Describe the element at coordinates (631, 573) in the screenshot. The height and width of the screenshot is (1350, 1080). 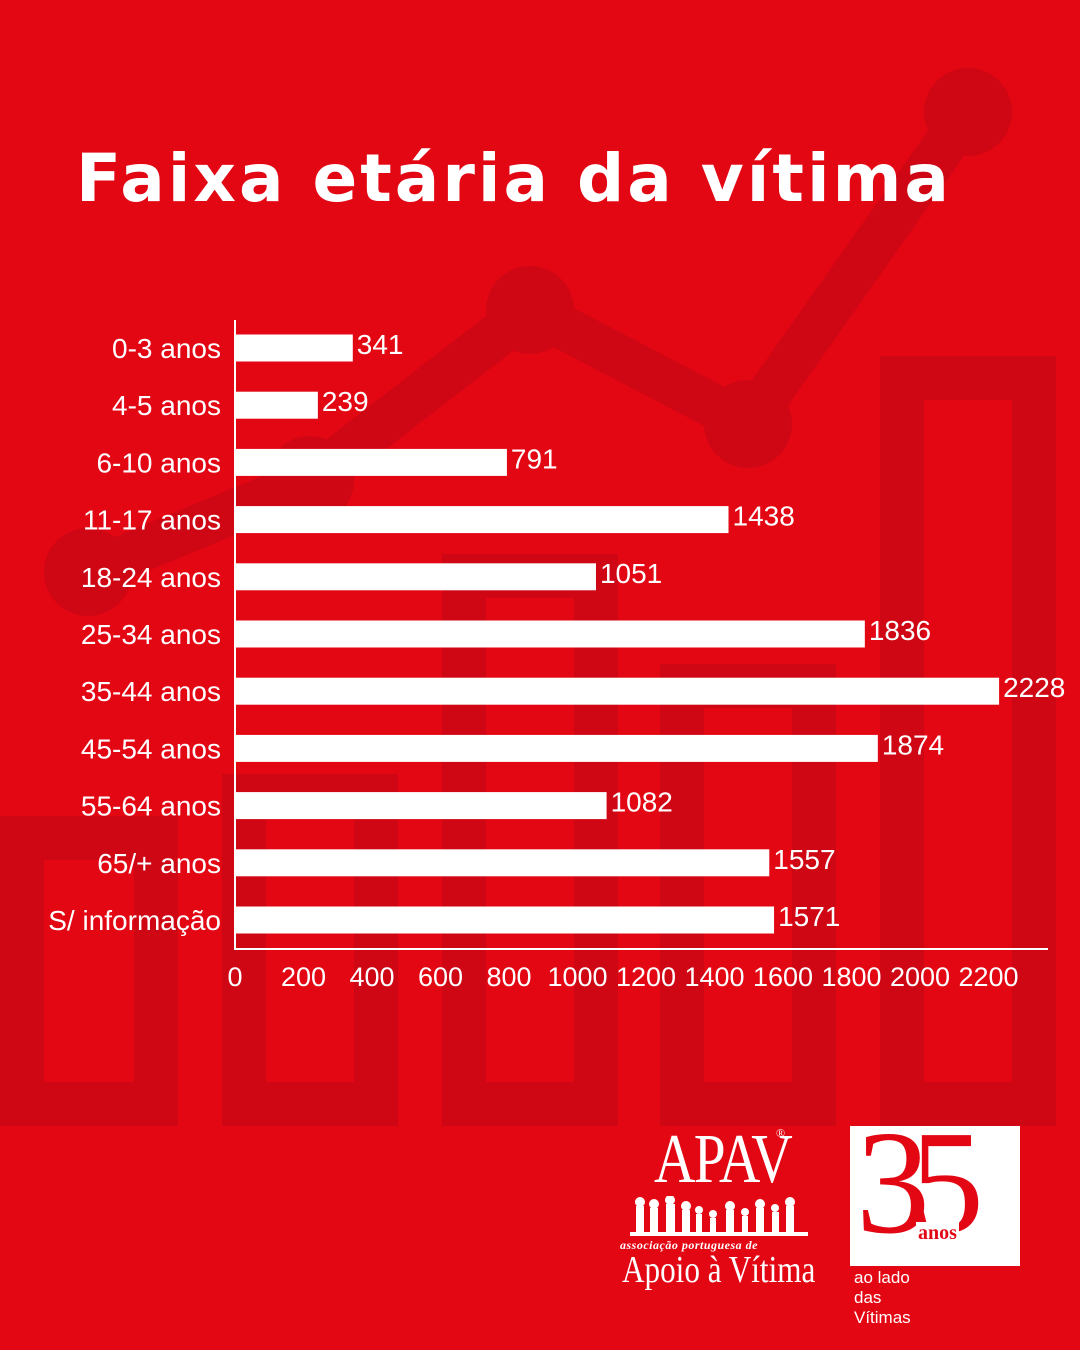
I see `value-label: 1051` at that location.